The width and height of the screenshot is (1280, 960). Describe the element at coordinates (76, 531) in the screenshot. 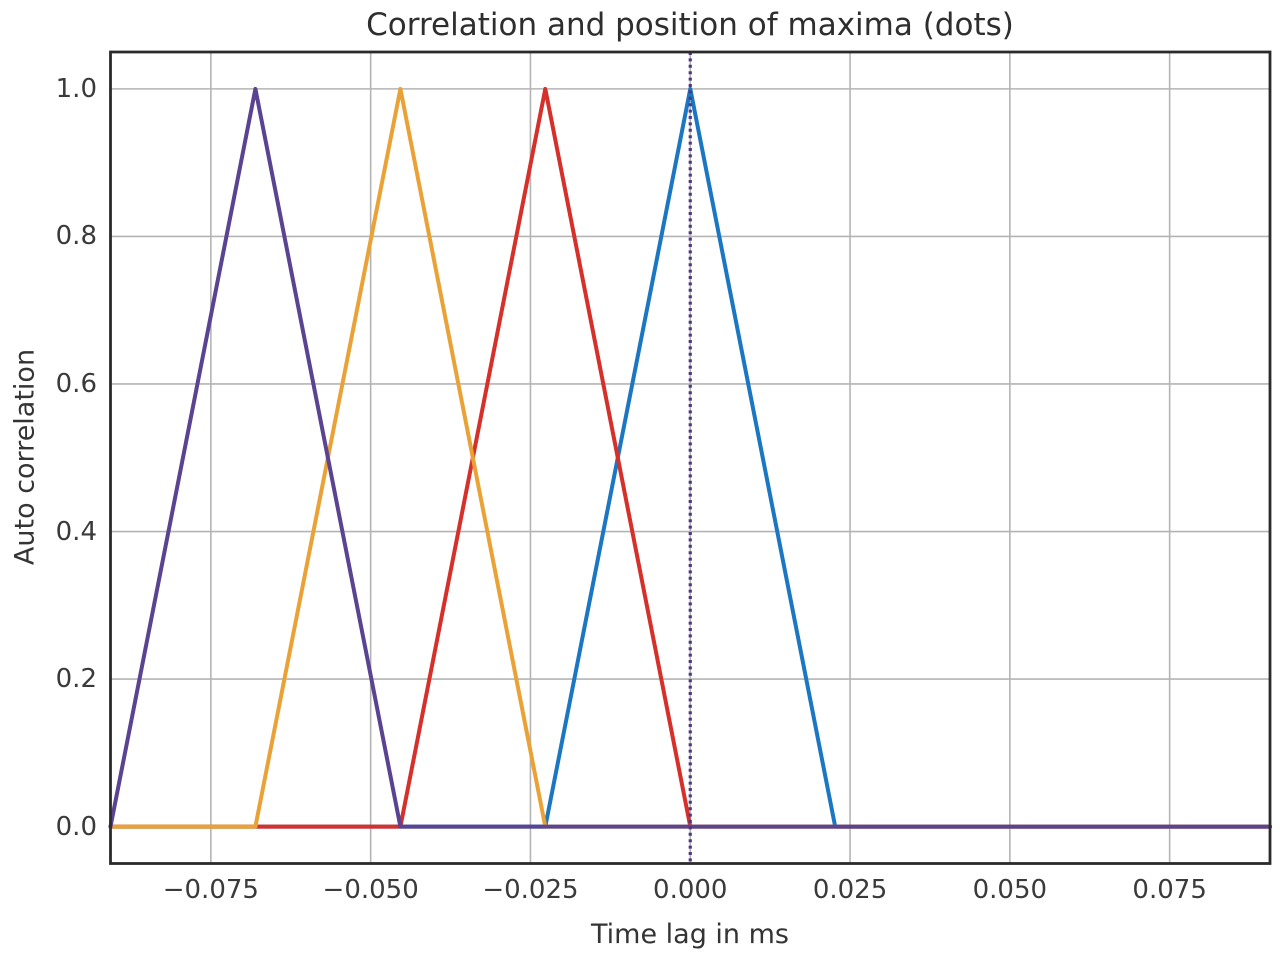

I see `y-tick-label: 0.4` at that location.